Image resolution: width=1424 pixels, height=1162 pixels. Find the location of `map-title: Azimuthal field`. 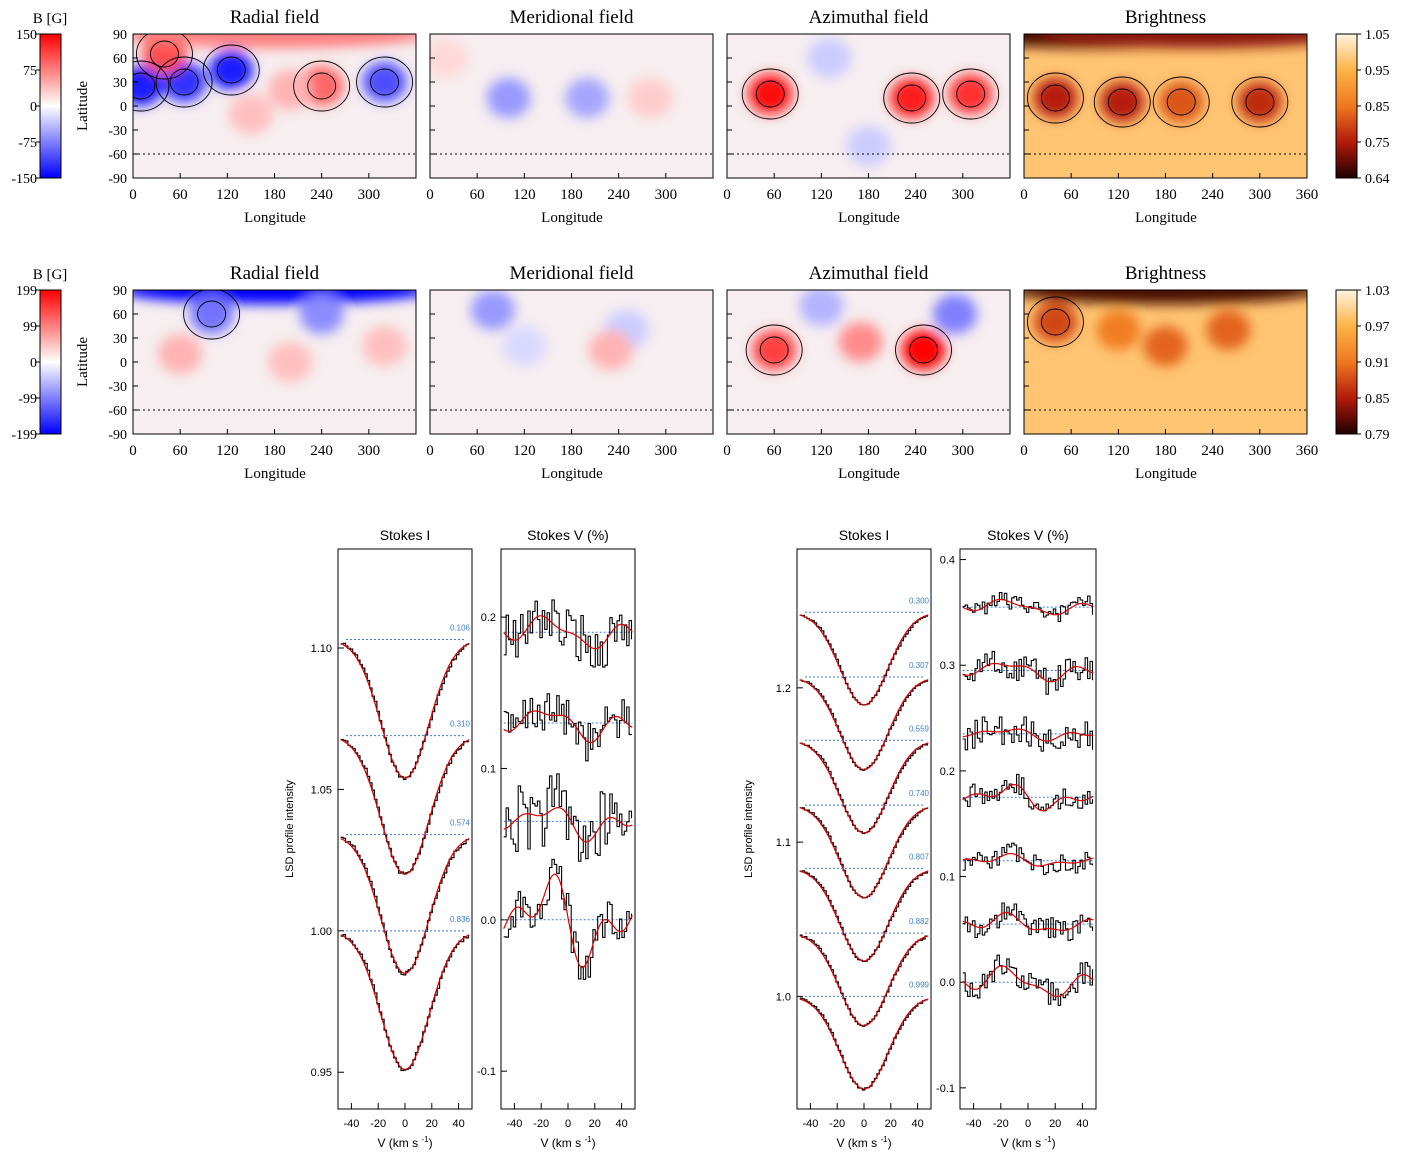

map-title: Azimuthal field is located at coordinates (869, 17).